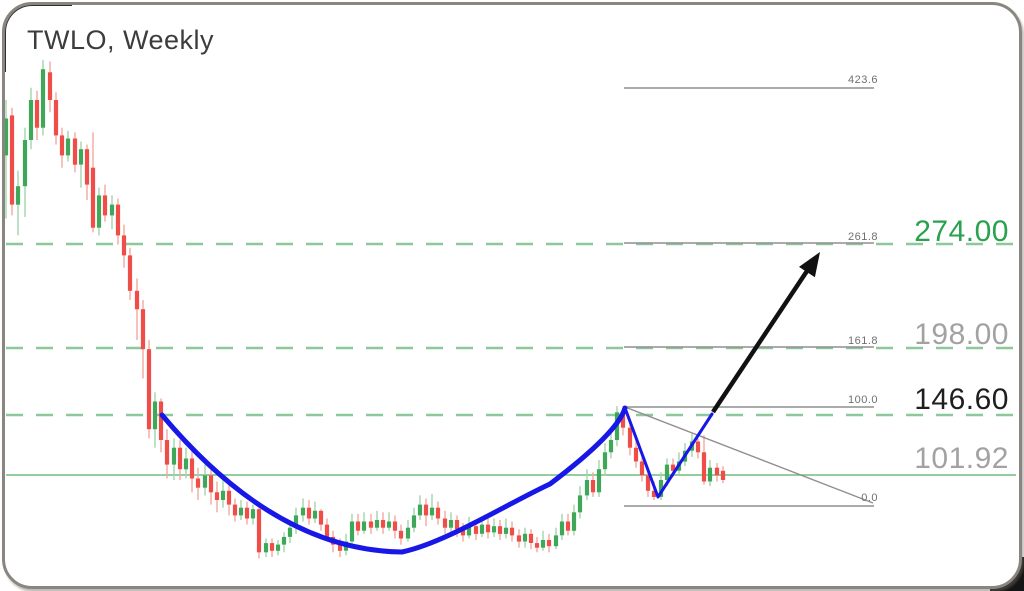 This screenshot has height=591, width=1024. I want to click on fib-level-label-100-0: 100.0, so click(862, 400).